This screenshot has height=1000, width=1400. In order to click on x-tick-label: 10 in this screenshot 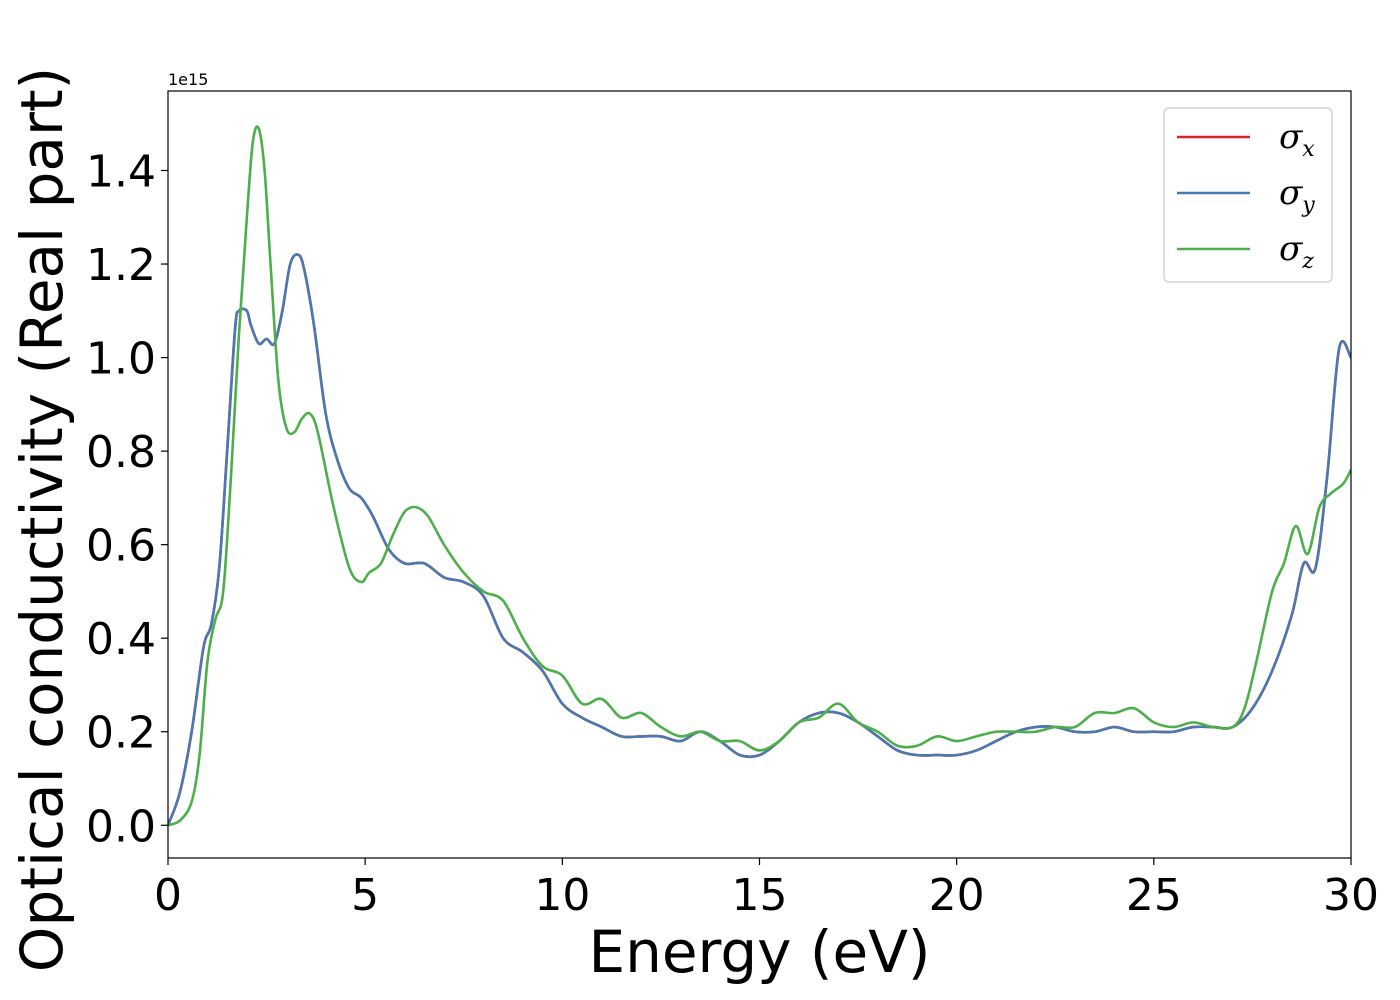, I will do `click(562, 895)`.